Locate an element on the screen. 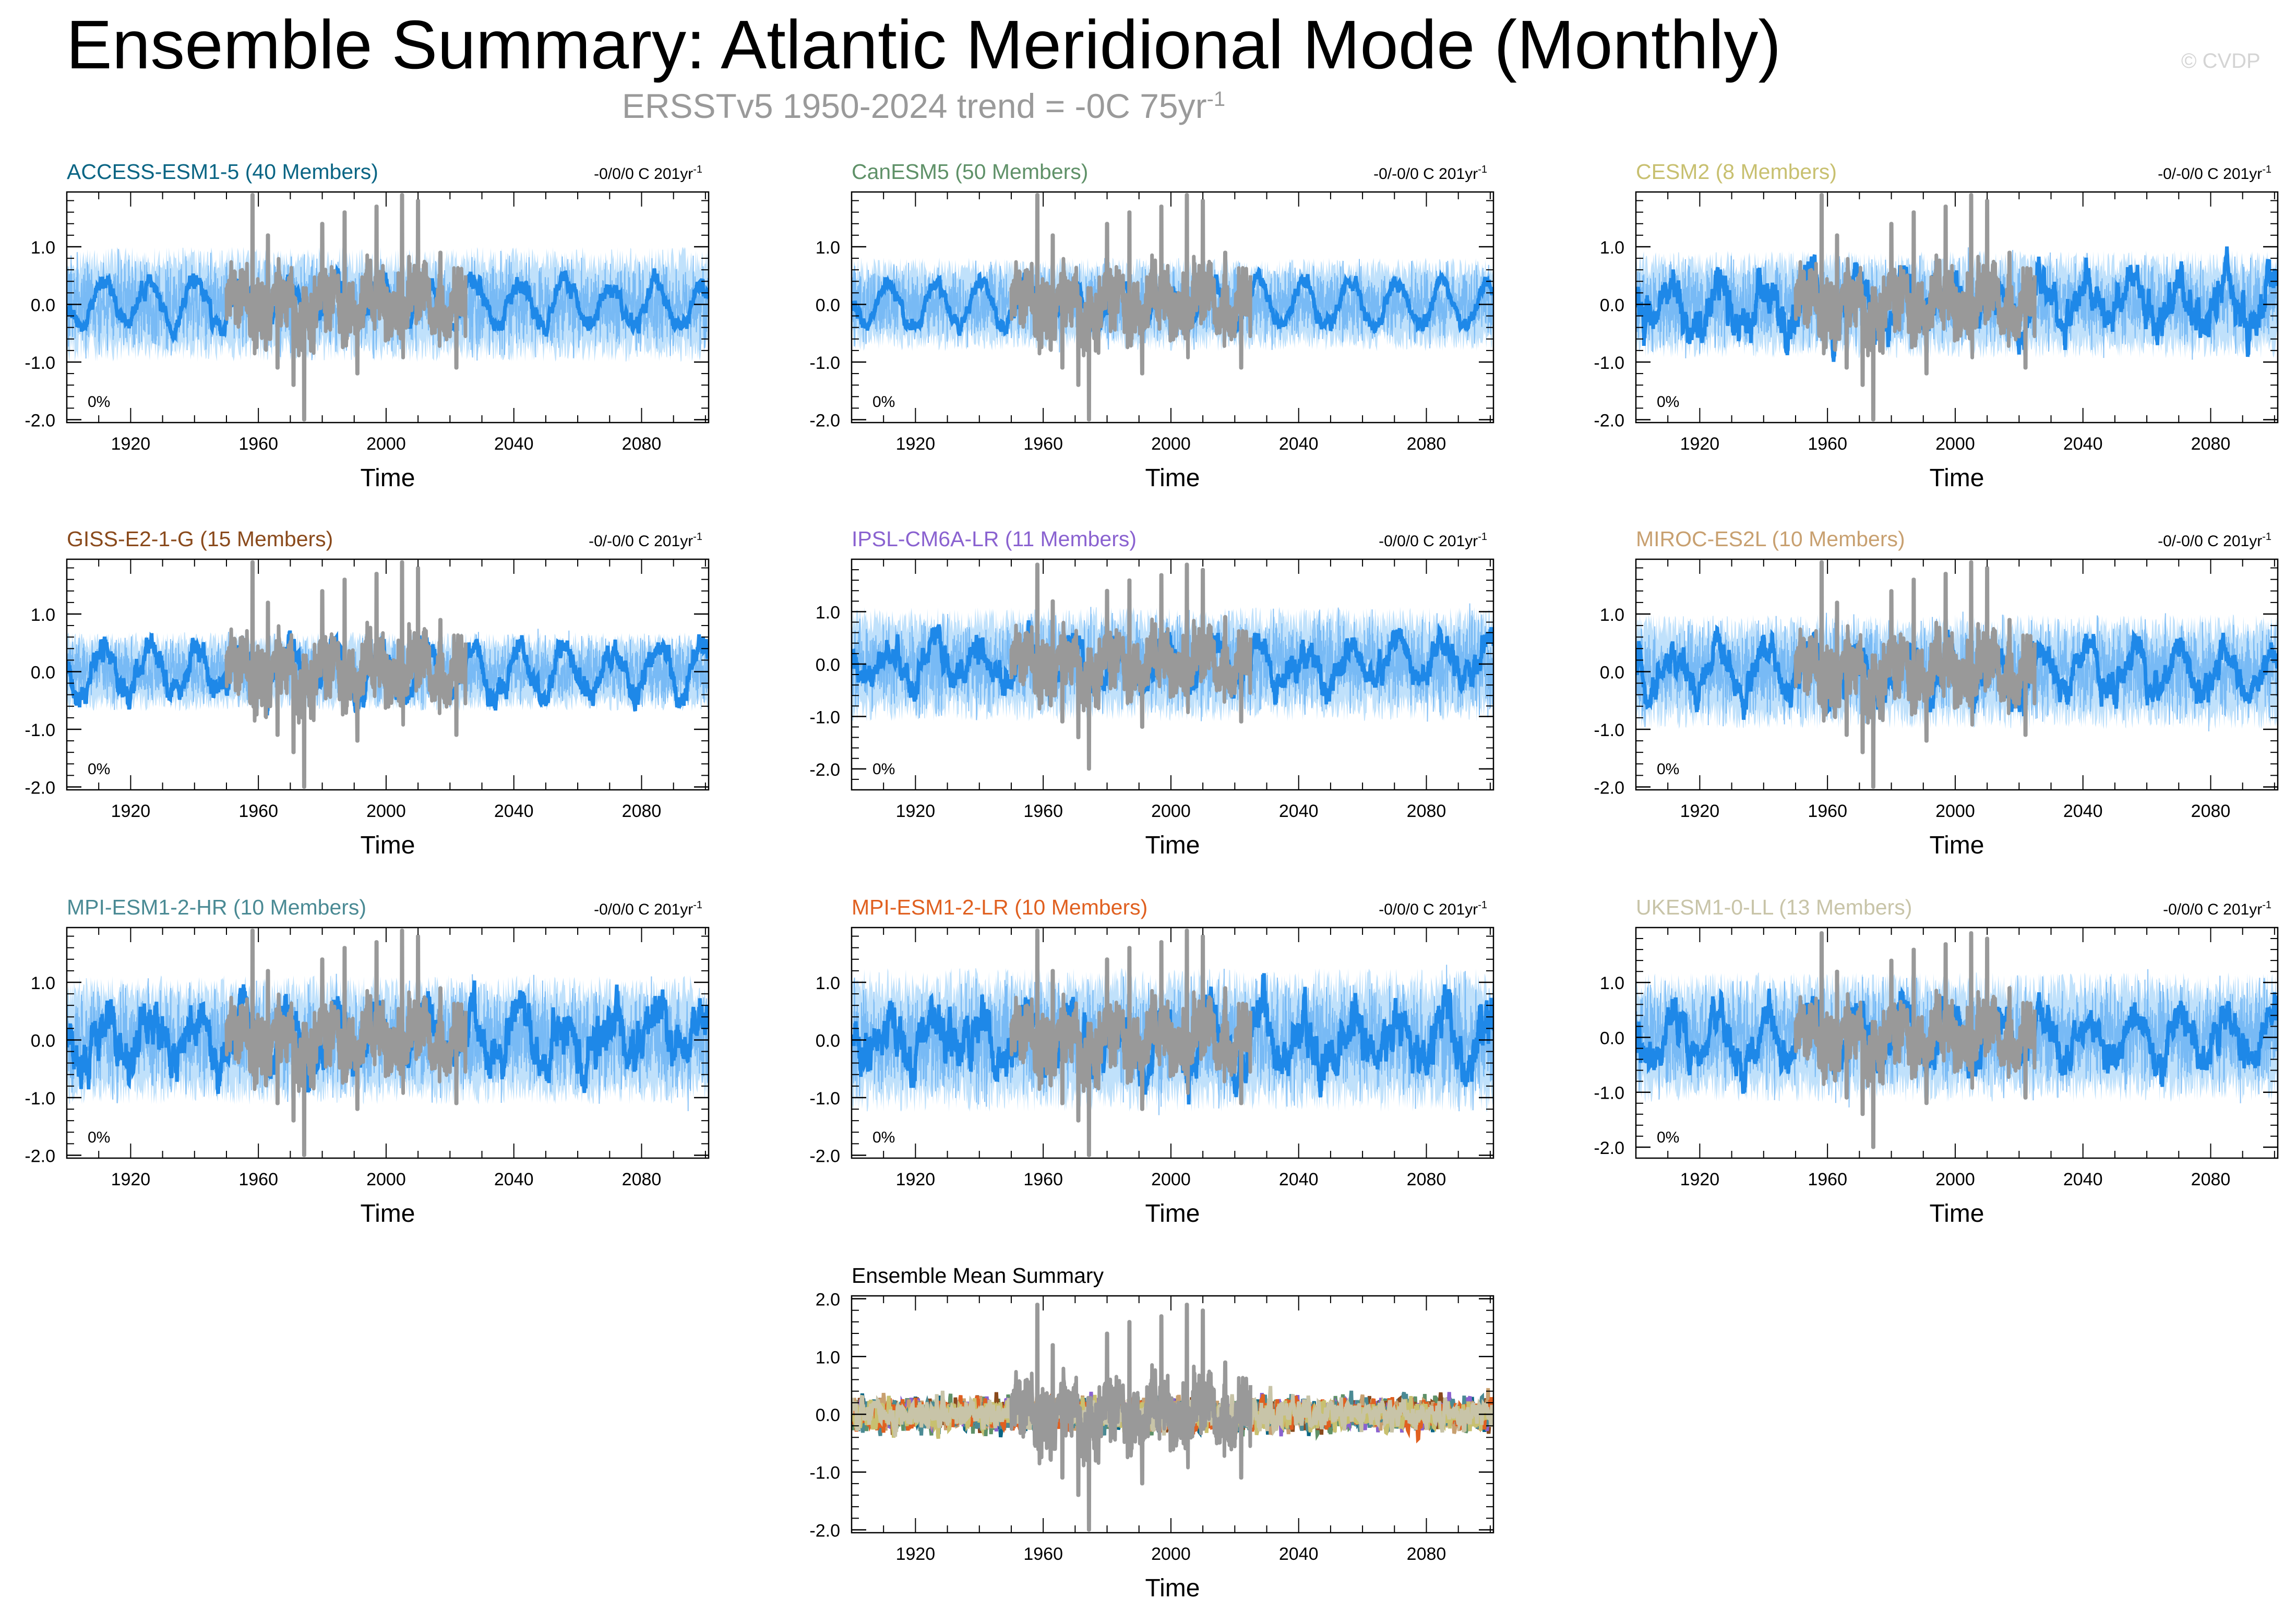 The width and height of the screenshot is (2296, 1624). figure-subtitle: ERSSTv5 1950-2024 trend = -0C 75yr-1 is located at coordinates (923, 106).